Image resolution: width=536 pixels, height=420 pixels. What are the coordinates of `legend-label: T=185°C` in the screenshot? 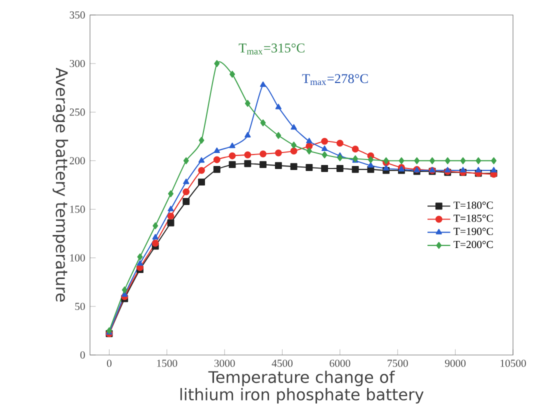 It's located at (473, 218).